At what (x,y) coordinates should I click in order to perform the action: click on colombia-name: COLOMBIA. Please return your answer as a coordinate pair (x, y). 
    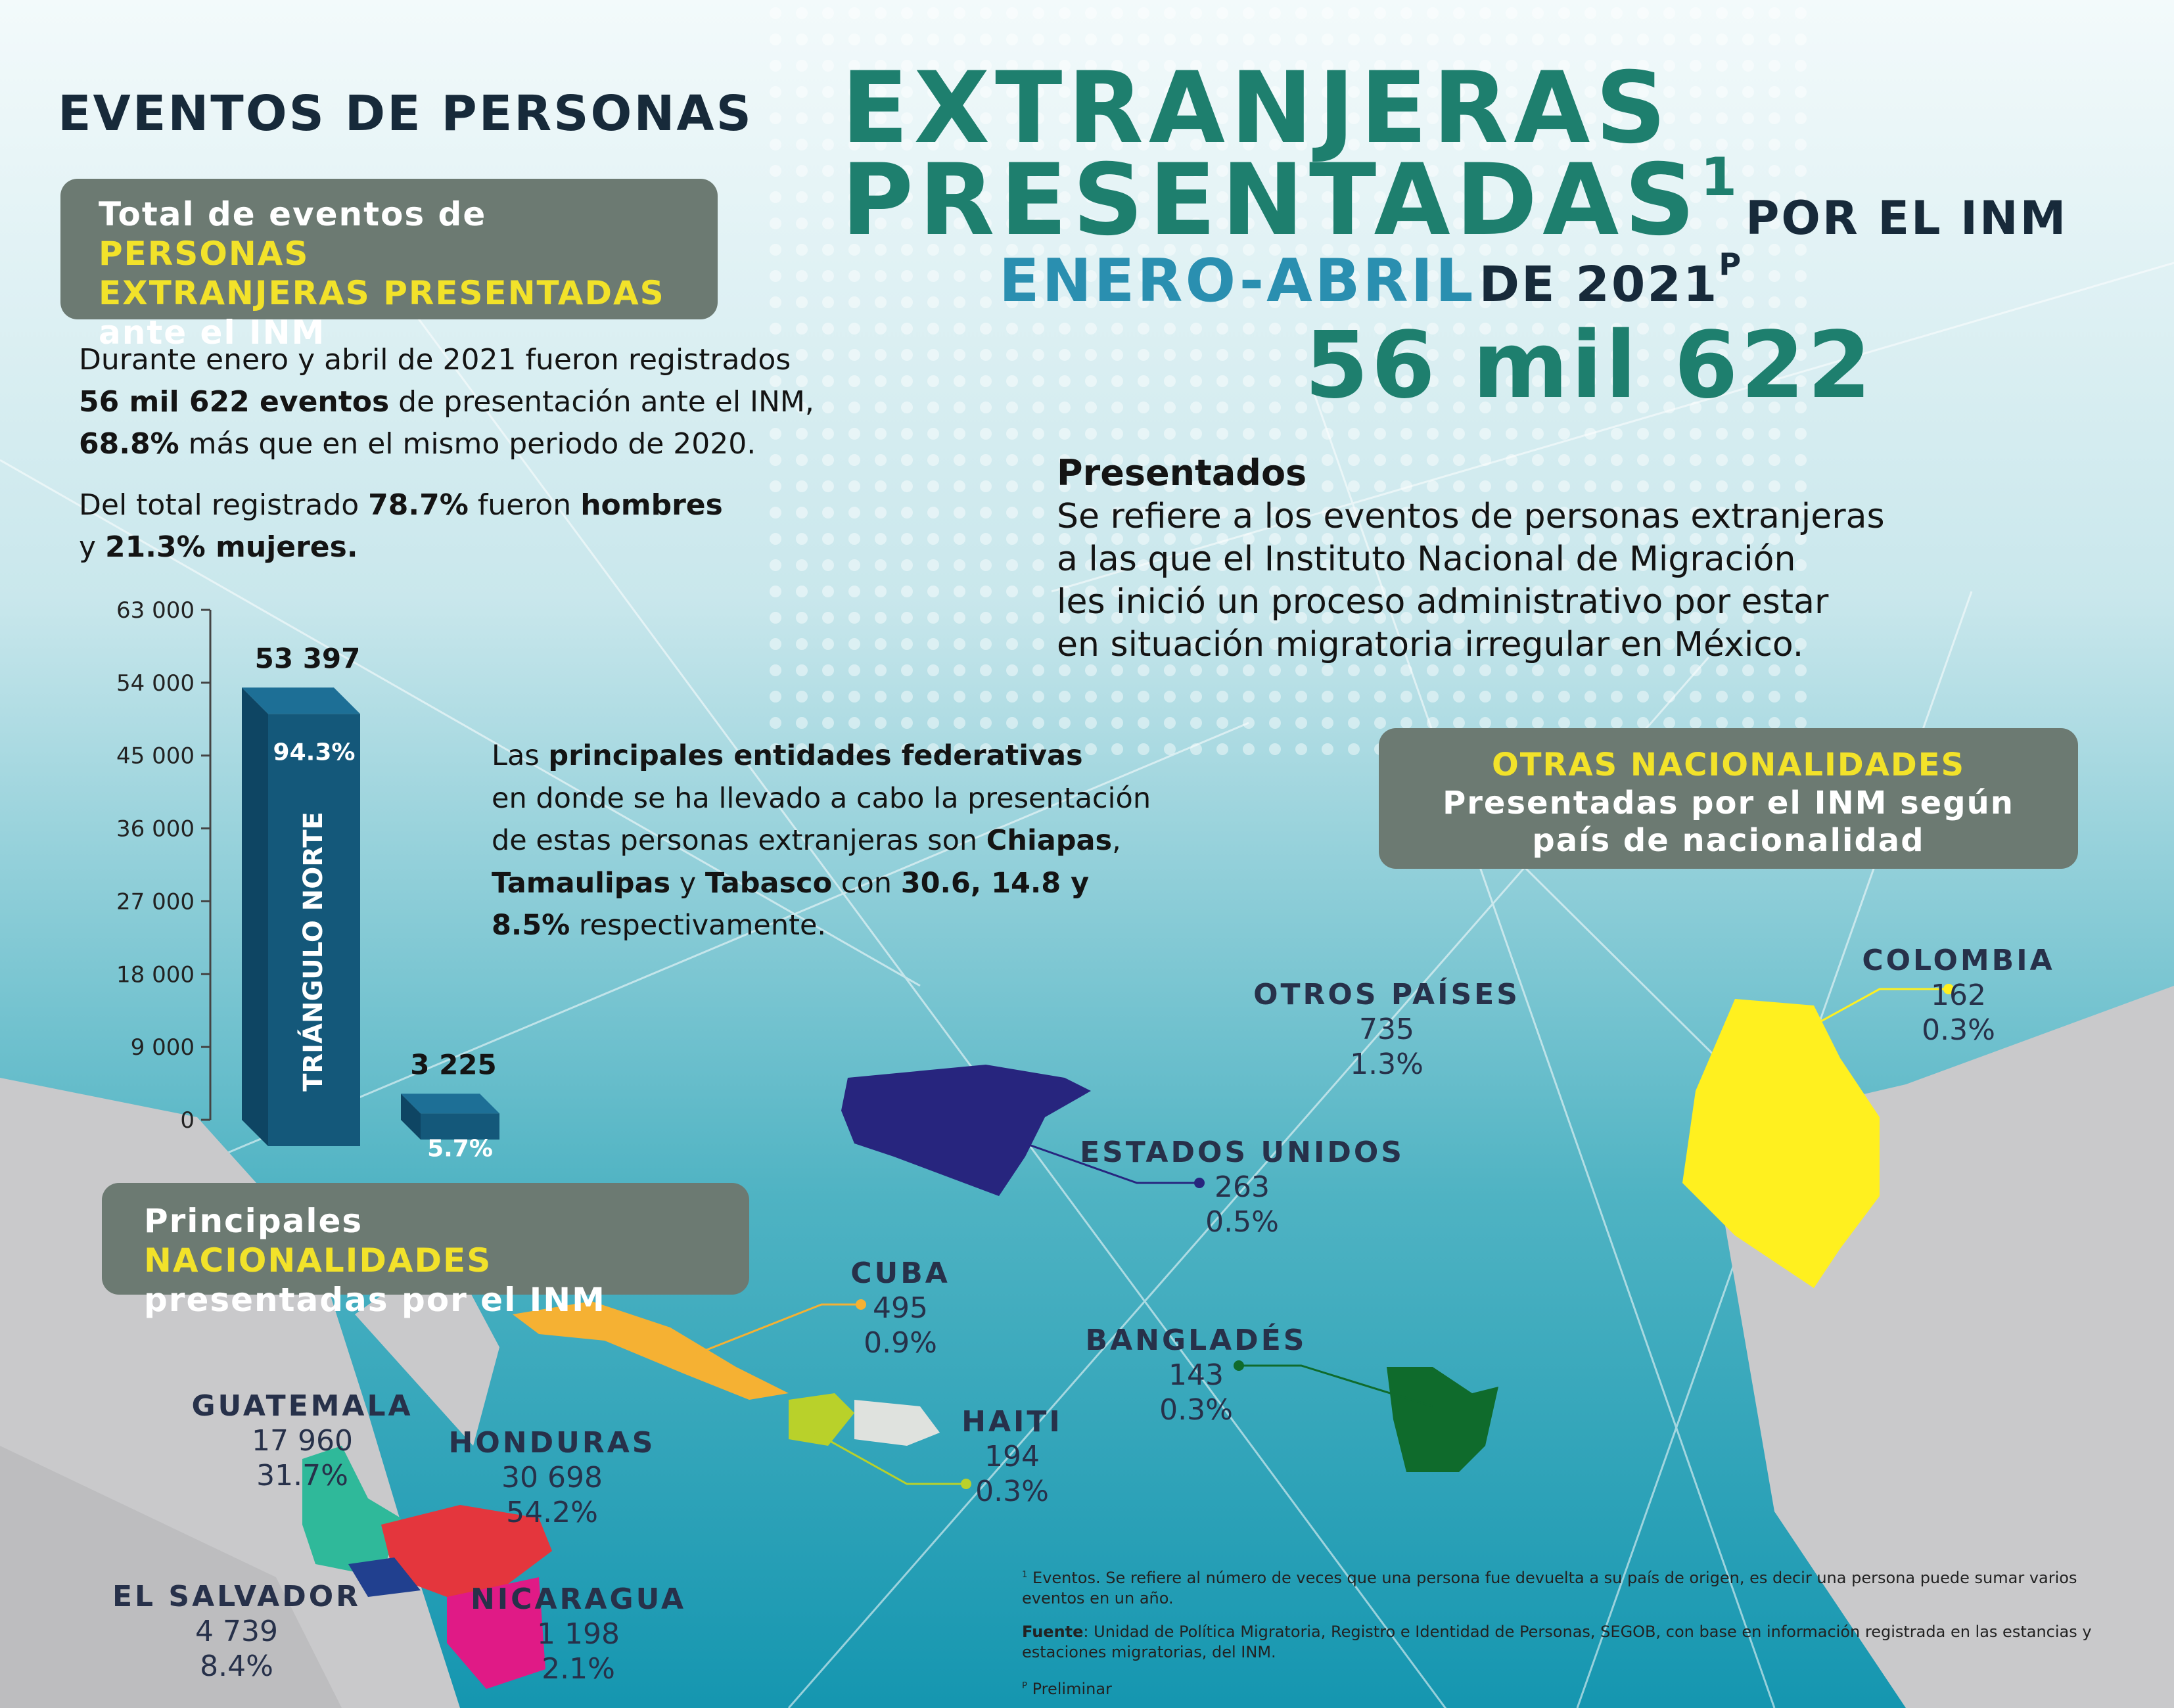
    Looking at the image, I should click on (1959, 961).